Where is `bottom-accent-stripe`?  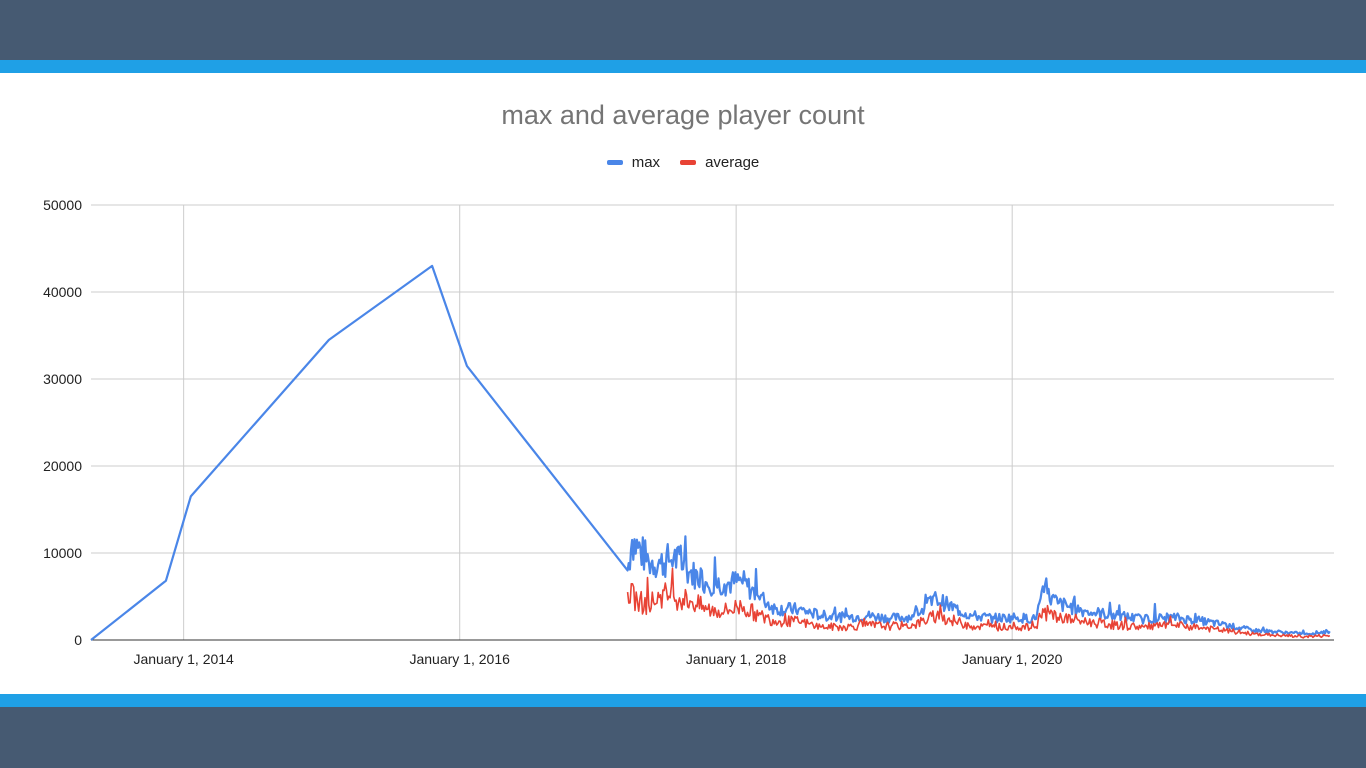
bottom-accent-stripe is located at coordinates (683, 700).